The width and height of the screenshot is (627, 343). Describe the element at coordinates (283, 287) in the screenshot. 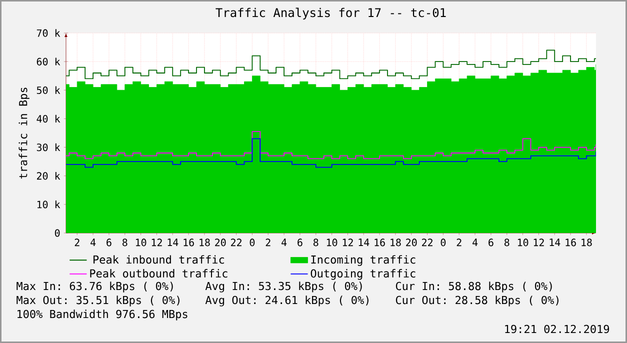

I see `text: Avg In: 53.35 kBps ( 0%)` at that location.